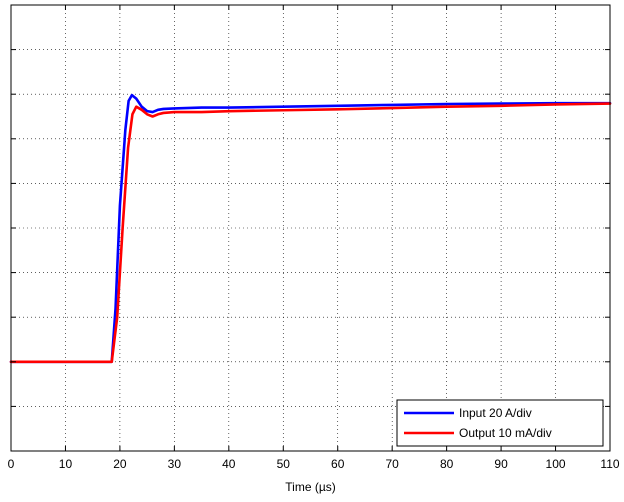 This screenshot has width=624, height=502. Describe the element at coordinates (11, 464) in the screenshot. I see `x-tick-label: 0` at that location.